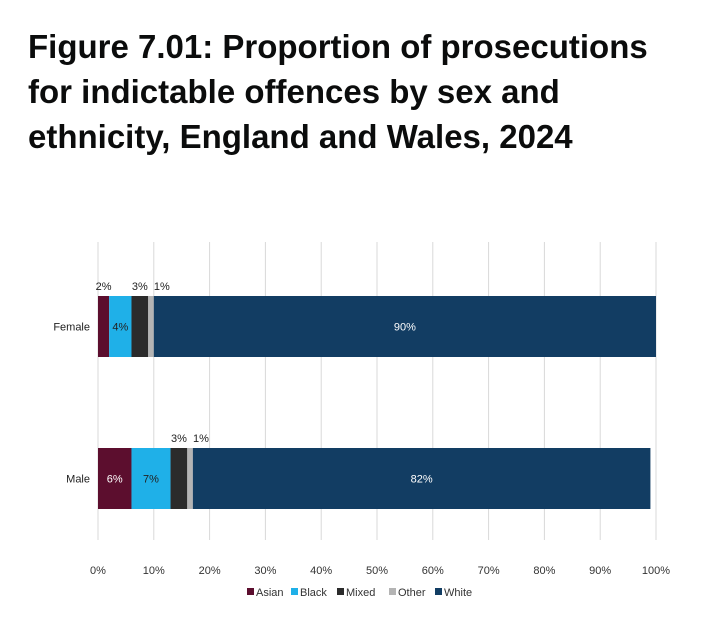 The image size is (720, 618). I want to click on x-axis-ticks: 0% 10% 20% 30% 40% 50% 60% 70% 80% 90% 100%, so click(380, 571).